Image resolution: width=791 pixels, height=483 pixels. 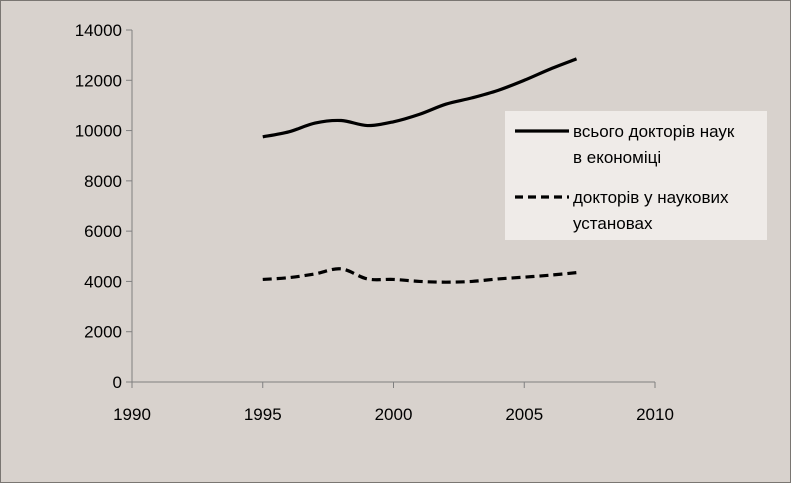 I want to click on y-tick-label: 2000, so click(x=103, y=332).